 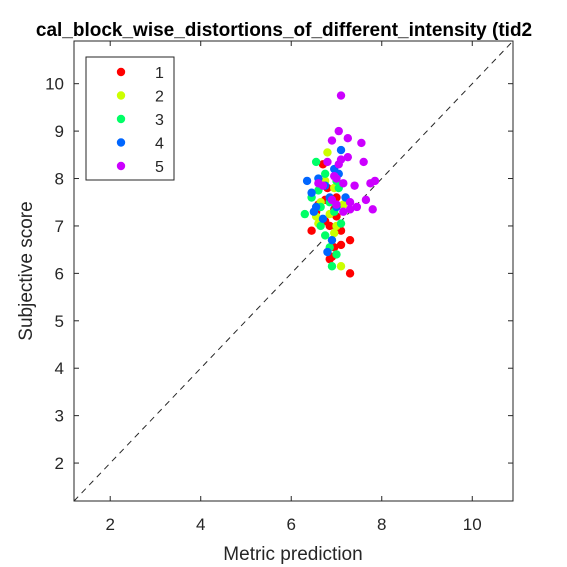 What do you see at coordinates (54, 84) in the screenshot?
I see `y-tick-label: 10` at bounding box center [54, 84].